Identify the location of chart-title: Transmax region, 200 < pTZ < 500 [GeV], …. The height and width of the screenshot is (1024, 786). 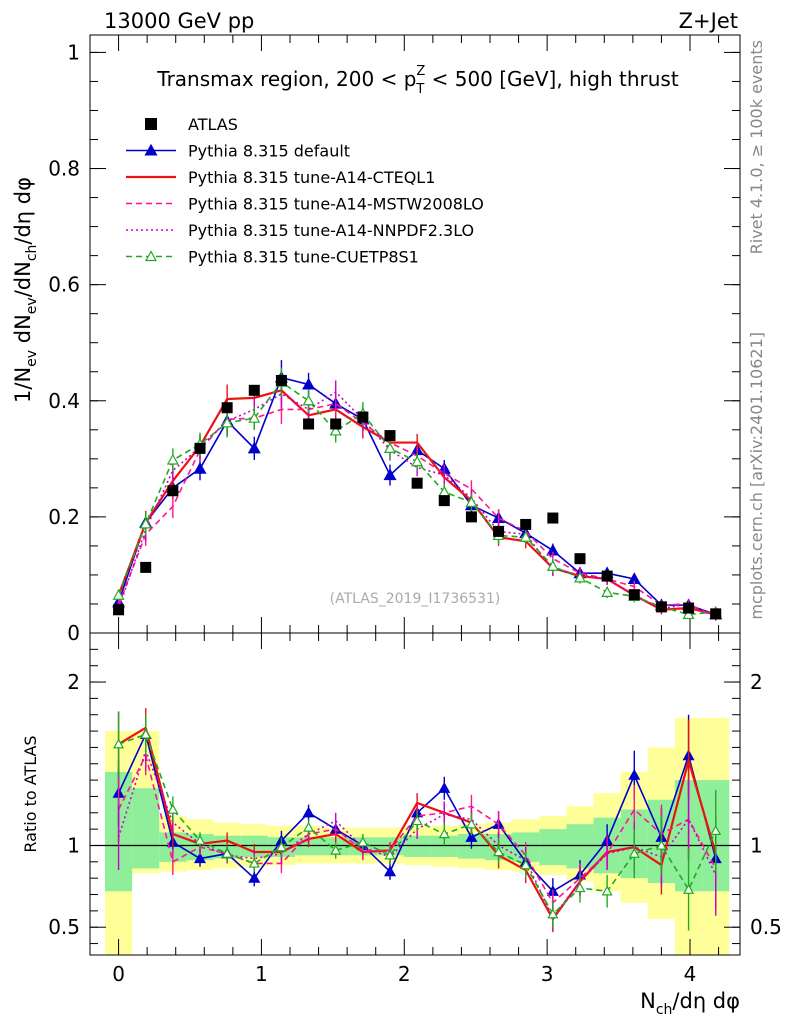
(417, 80).